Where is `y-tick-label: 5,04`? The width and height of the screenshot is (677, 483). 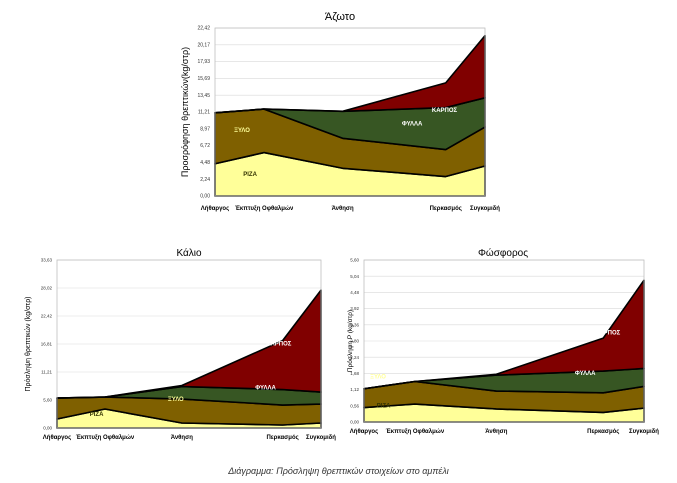 y-tick-label: 5,04 is located at coordinates (354, 276).